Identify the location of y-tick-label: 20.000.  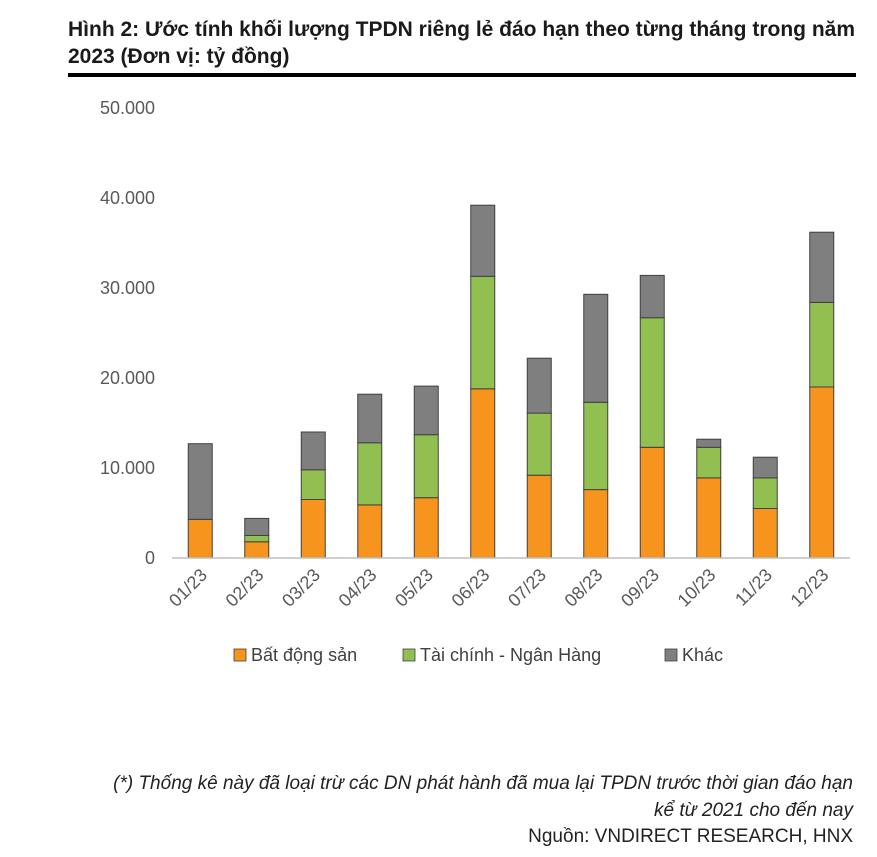
(127, 378).